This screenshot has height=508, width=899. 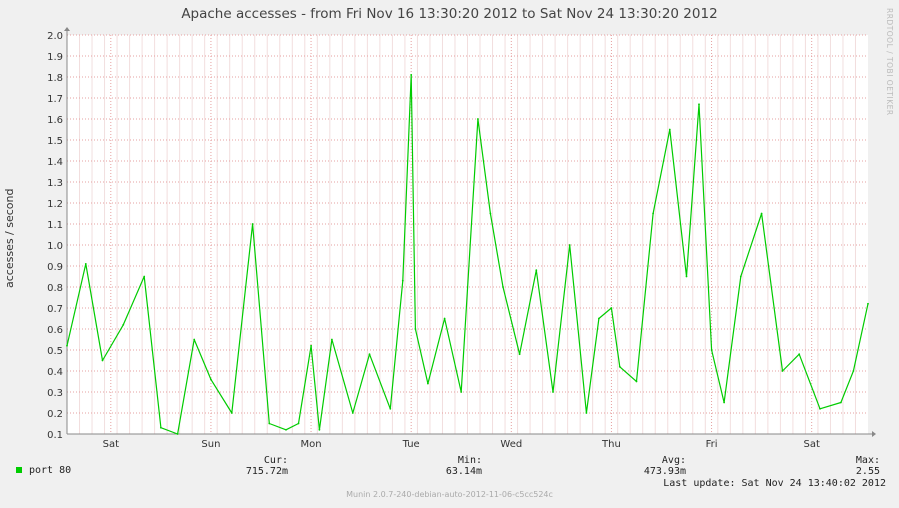 I want to click on y-tick-label: 1.0, so click(x=55, y=246).